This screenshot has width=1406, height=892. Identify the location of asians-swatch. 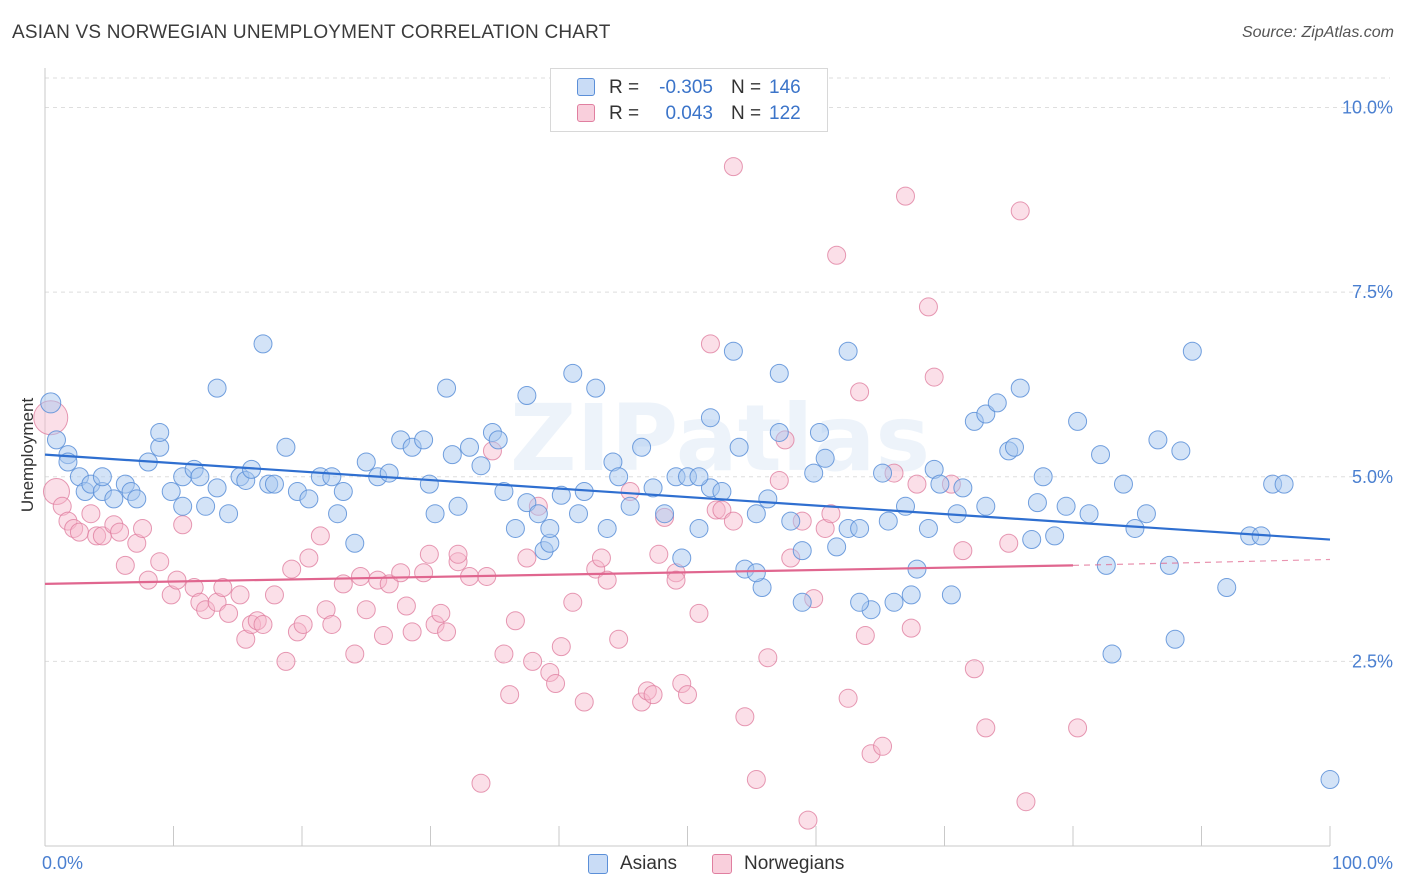
(586, 87).